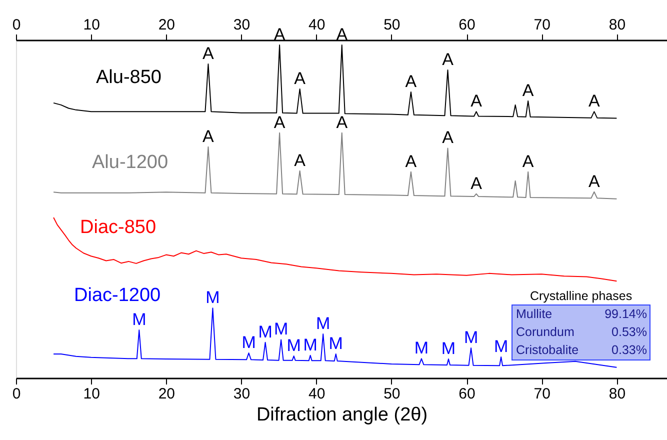 Image resolution: width=667 pixels, height=440 pixels. Describe the element at coordinates (545, 332) in the screenshot. I see `annotation: Corundum` at that location.